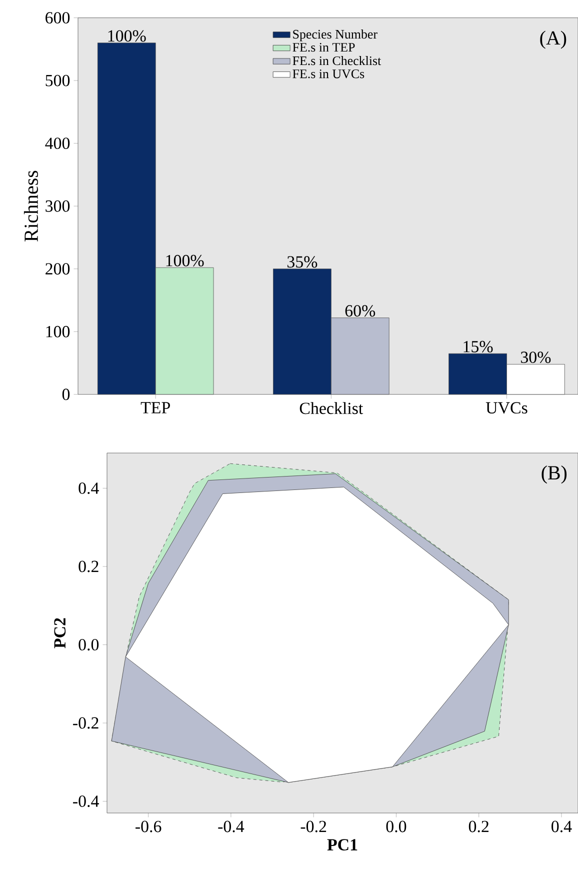 The width and height of the screenshot is (578, 877). Describe the element at coordinates (342, 844) in the screenshot. I see `x-axis-title: PC1` at that location.